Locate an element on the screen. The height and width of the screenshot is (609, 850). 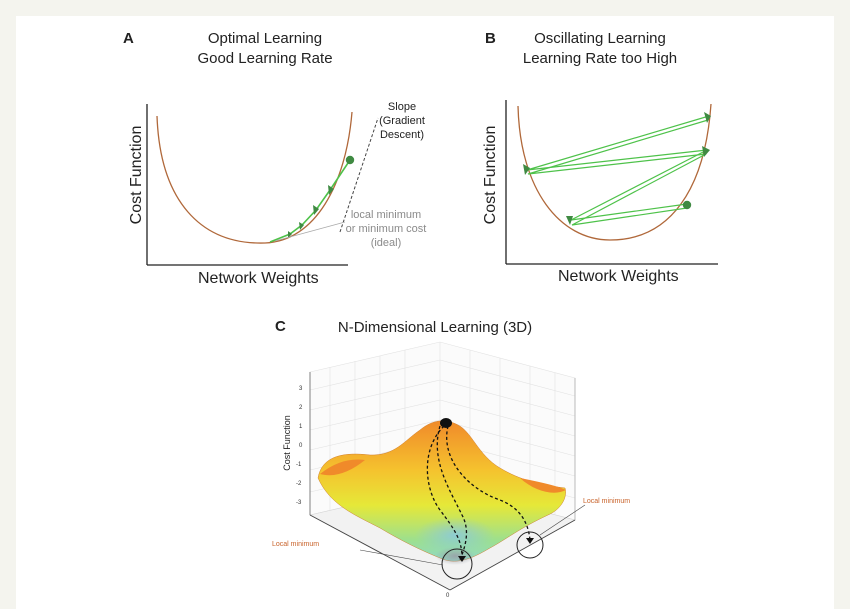
panel-c-surface-low-region is located at coordinates (455, 535).